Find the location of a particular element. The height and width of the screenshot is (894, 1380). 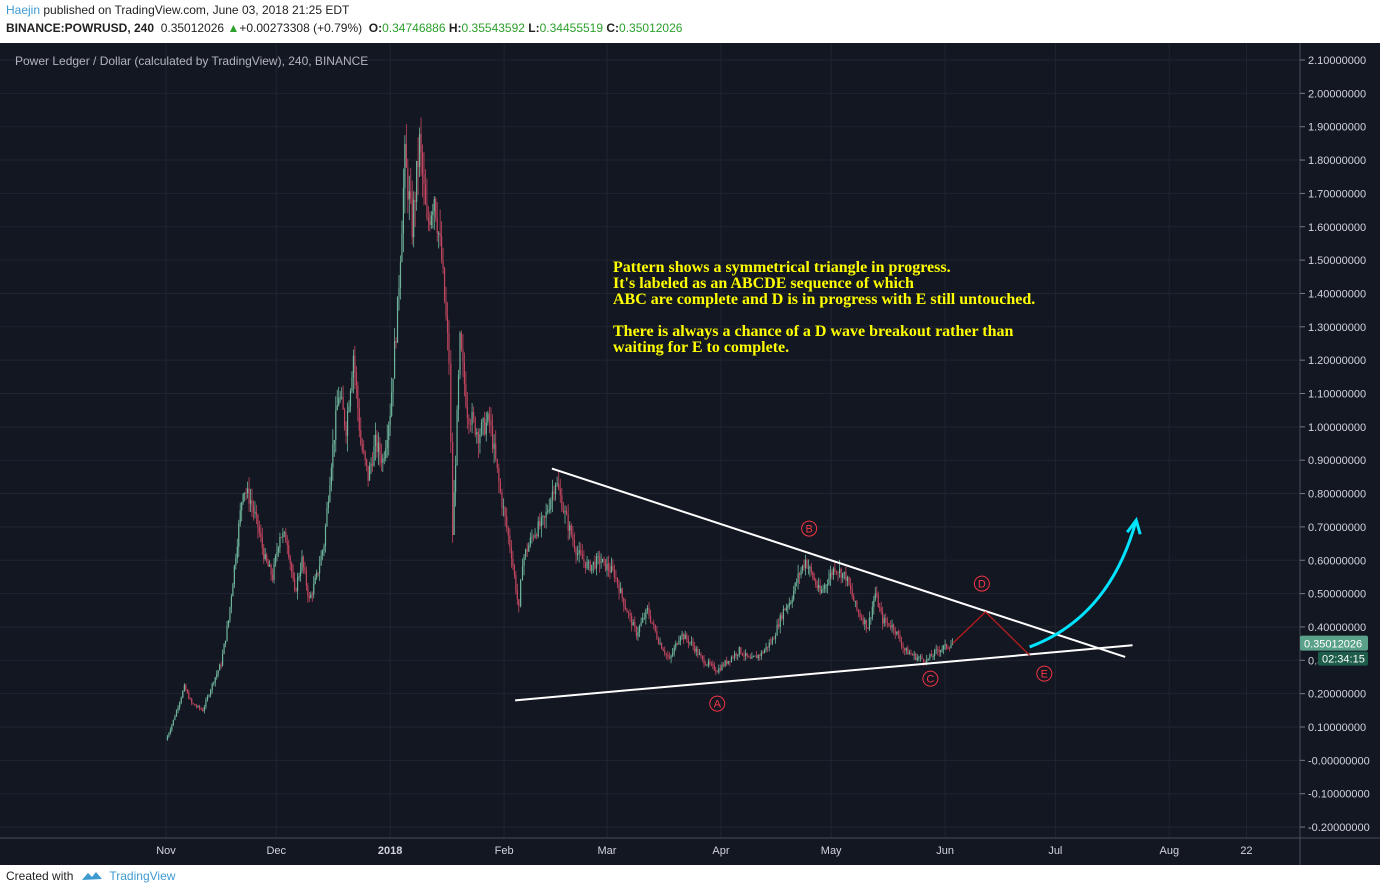

price-tick-label: -0.00000000 is located at coordinates (1339, 761).